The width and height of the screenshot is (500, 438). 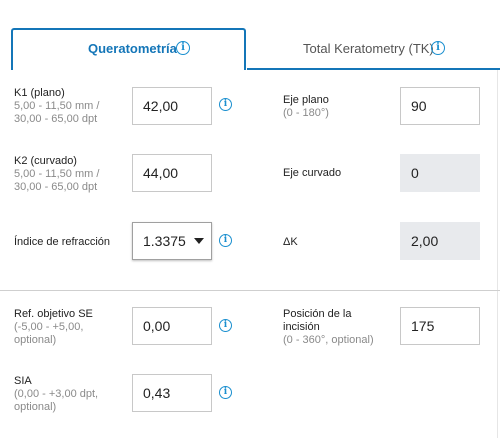 What do you see at coordinates (49, 327) in the screenshot?
I see `ref-target-hint: (-5,00 - +5,00,` at bounding box center [49, 327].